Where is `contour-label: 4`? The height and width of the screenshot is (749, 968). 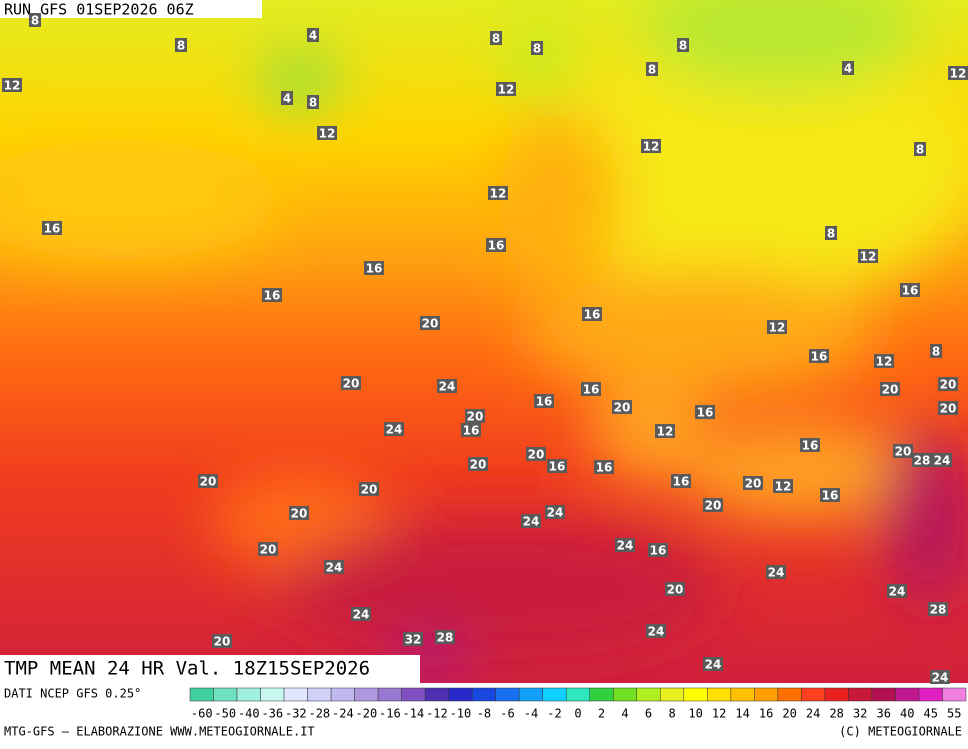
contour-label: 4 is located at coordinates (848, 69).